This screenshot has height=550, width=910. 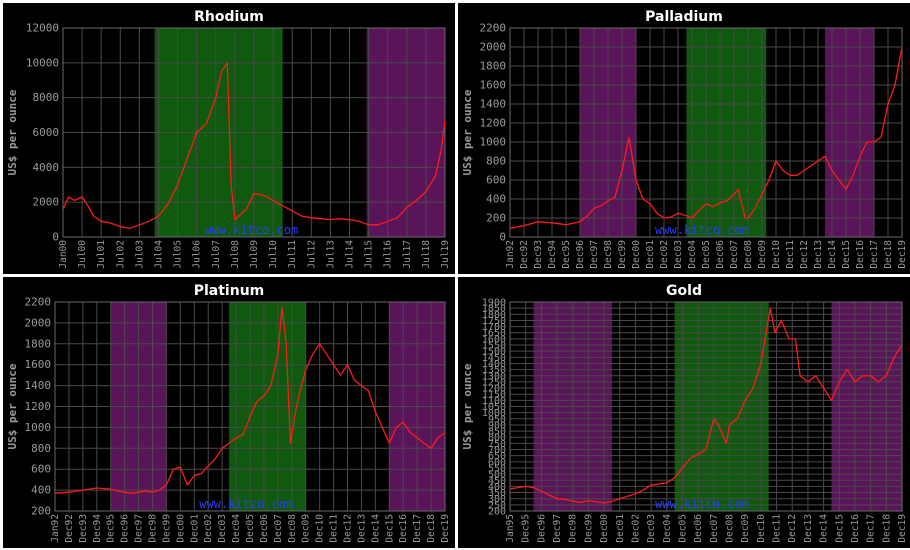 What do you see at coordinates (41, 448) in the screenshot?
I see `y-tick-label: 800` at bounding box center [41, 448].